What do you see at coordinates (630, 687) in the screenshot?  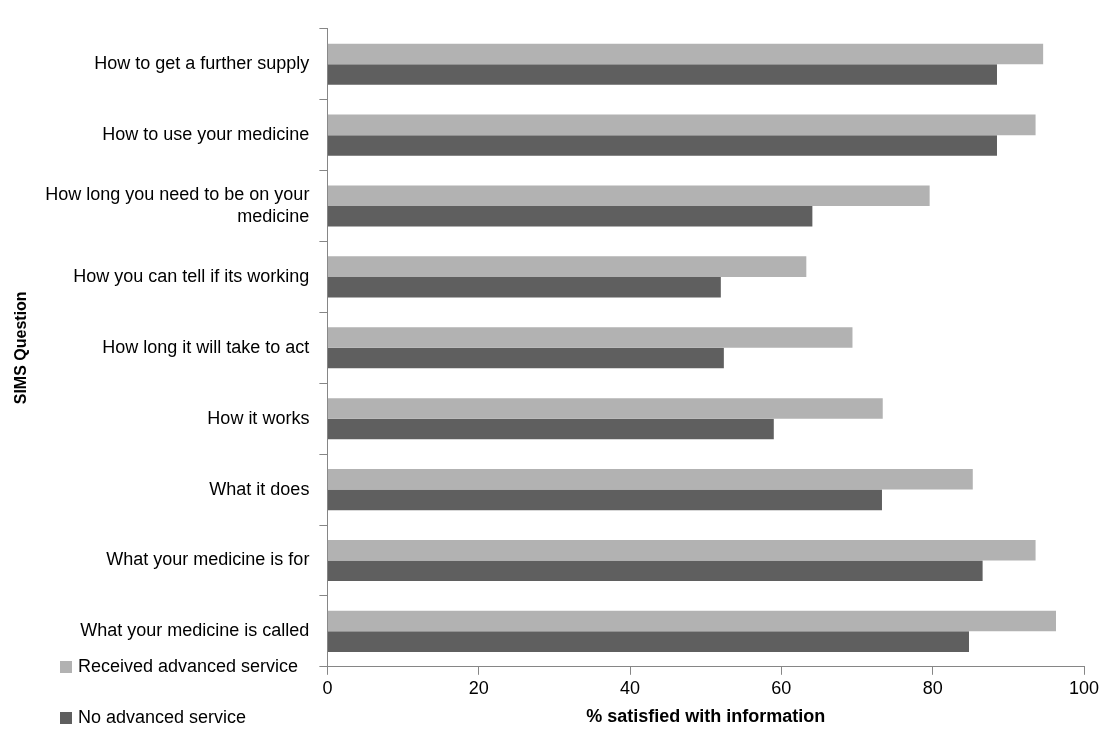 I see `x-tick-label: 40` at bounding box center [630, 687].